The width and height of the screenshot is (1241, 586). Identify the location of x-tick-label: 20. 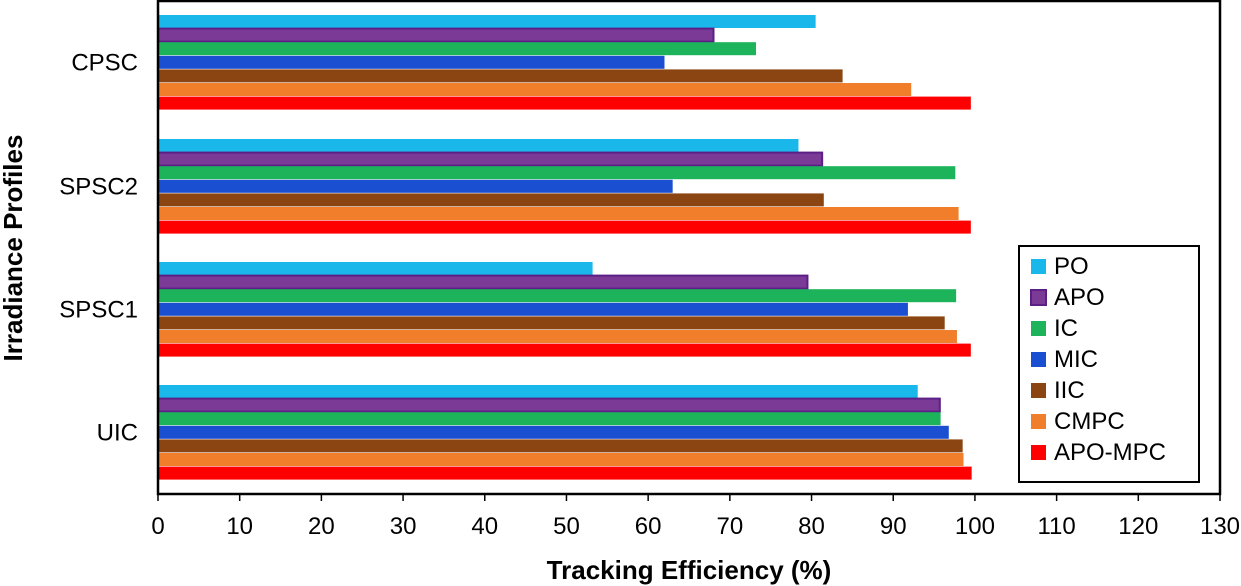
(321, 526).